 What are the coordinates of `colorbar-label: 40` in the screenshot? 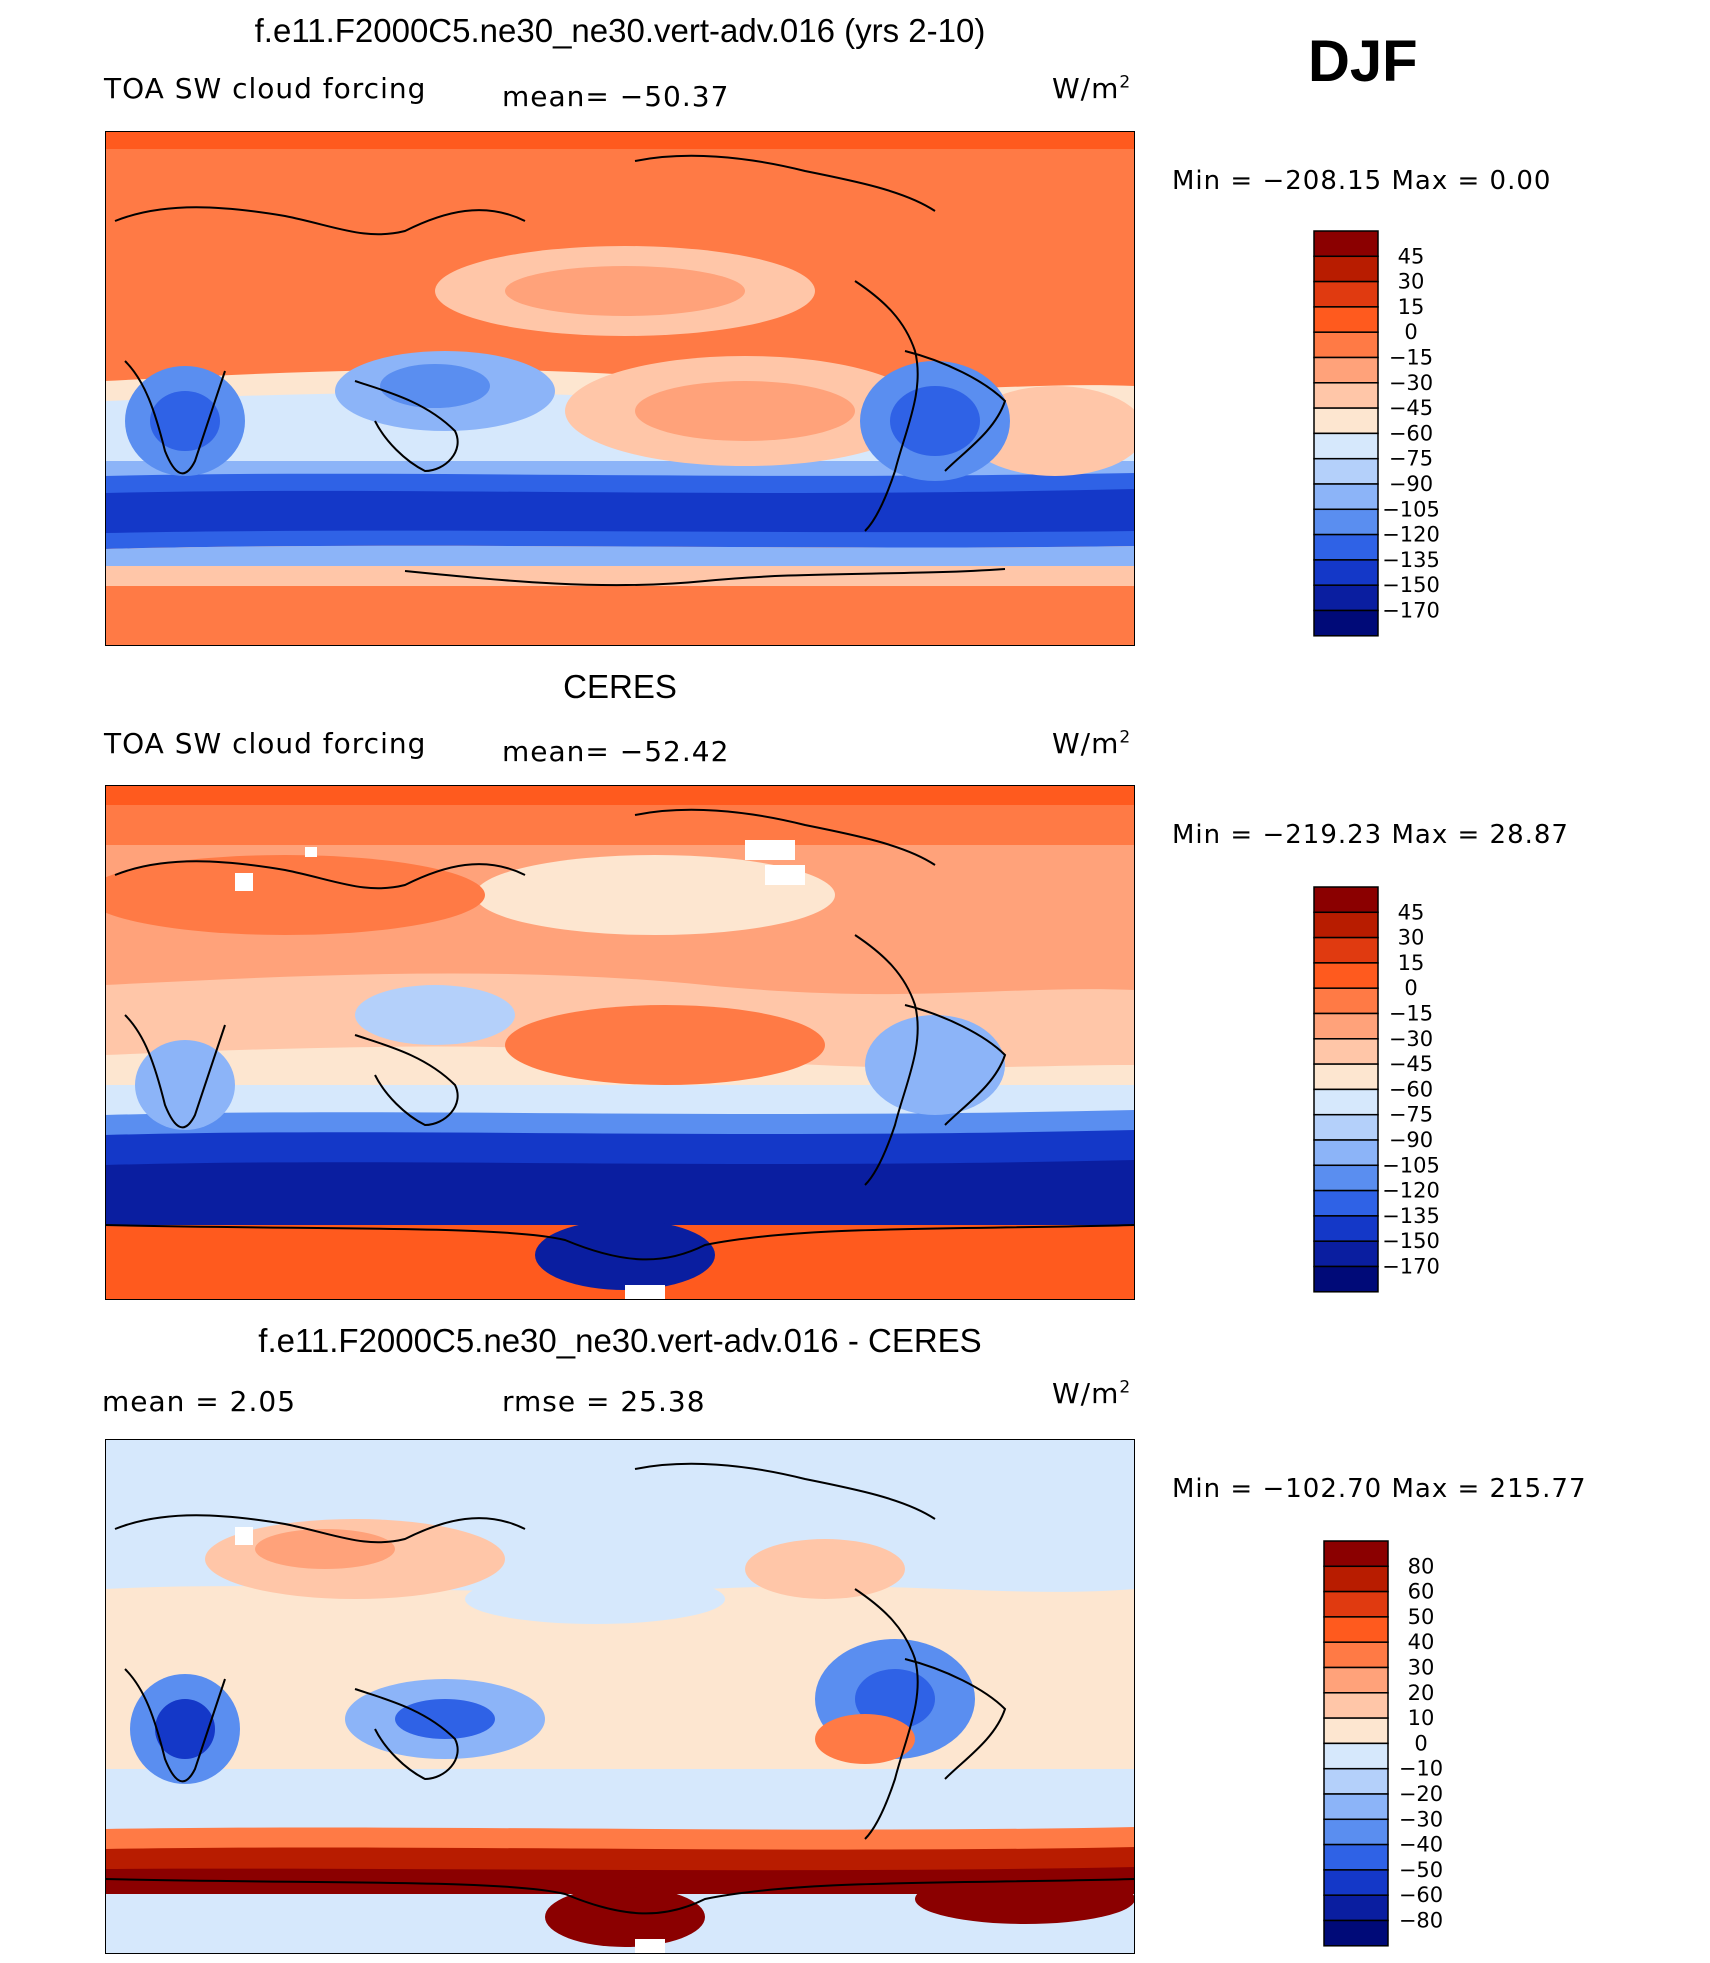 It's located at (1421, 1642).